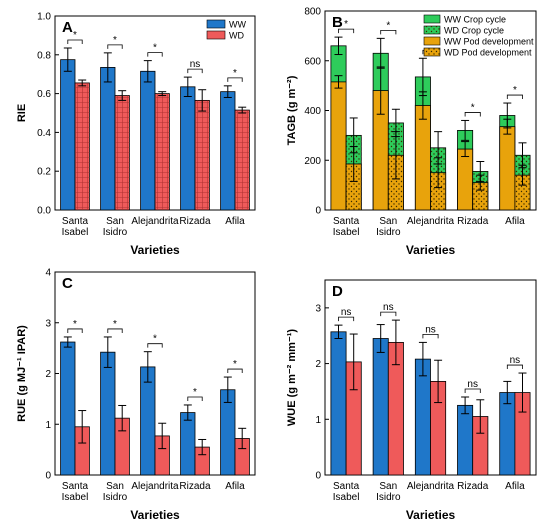  I want to click on legend-label: WD, so click(236, 36).